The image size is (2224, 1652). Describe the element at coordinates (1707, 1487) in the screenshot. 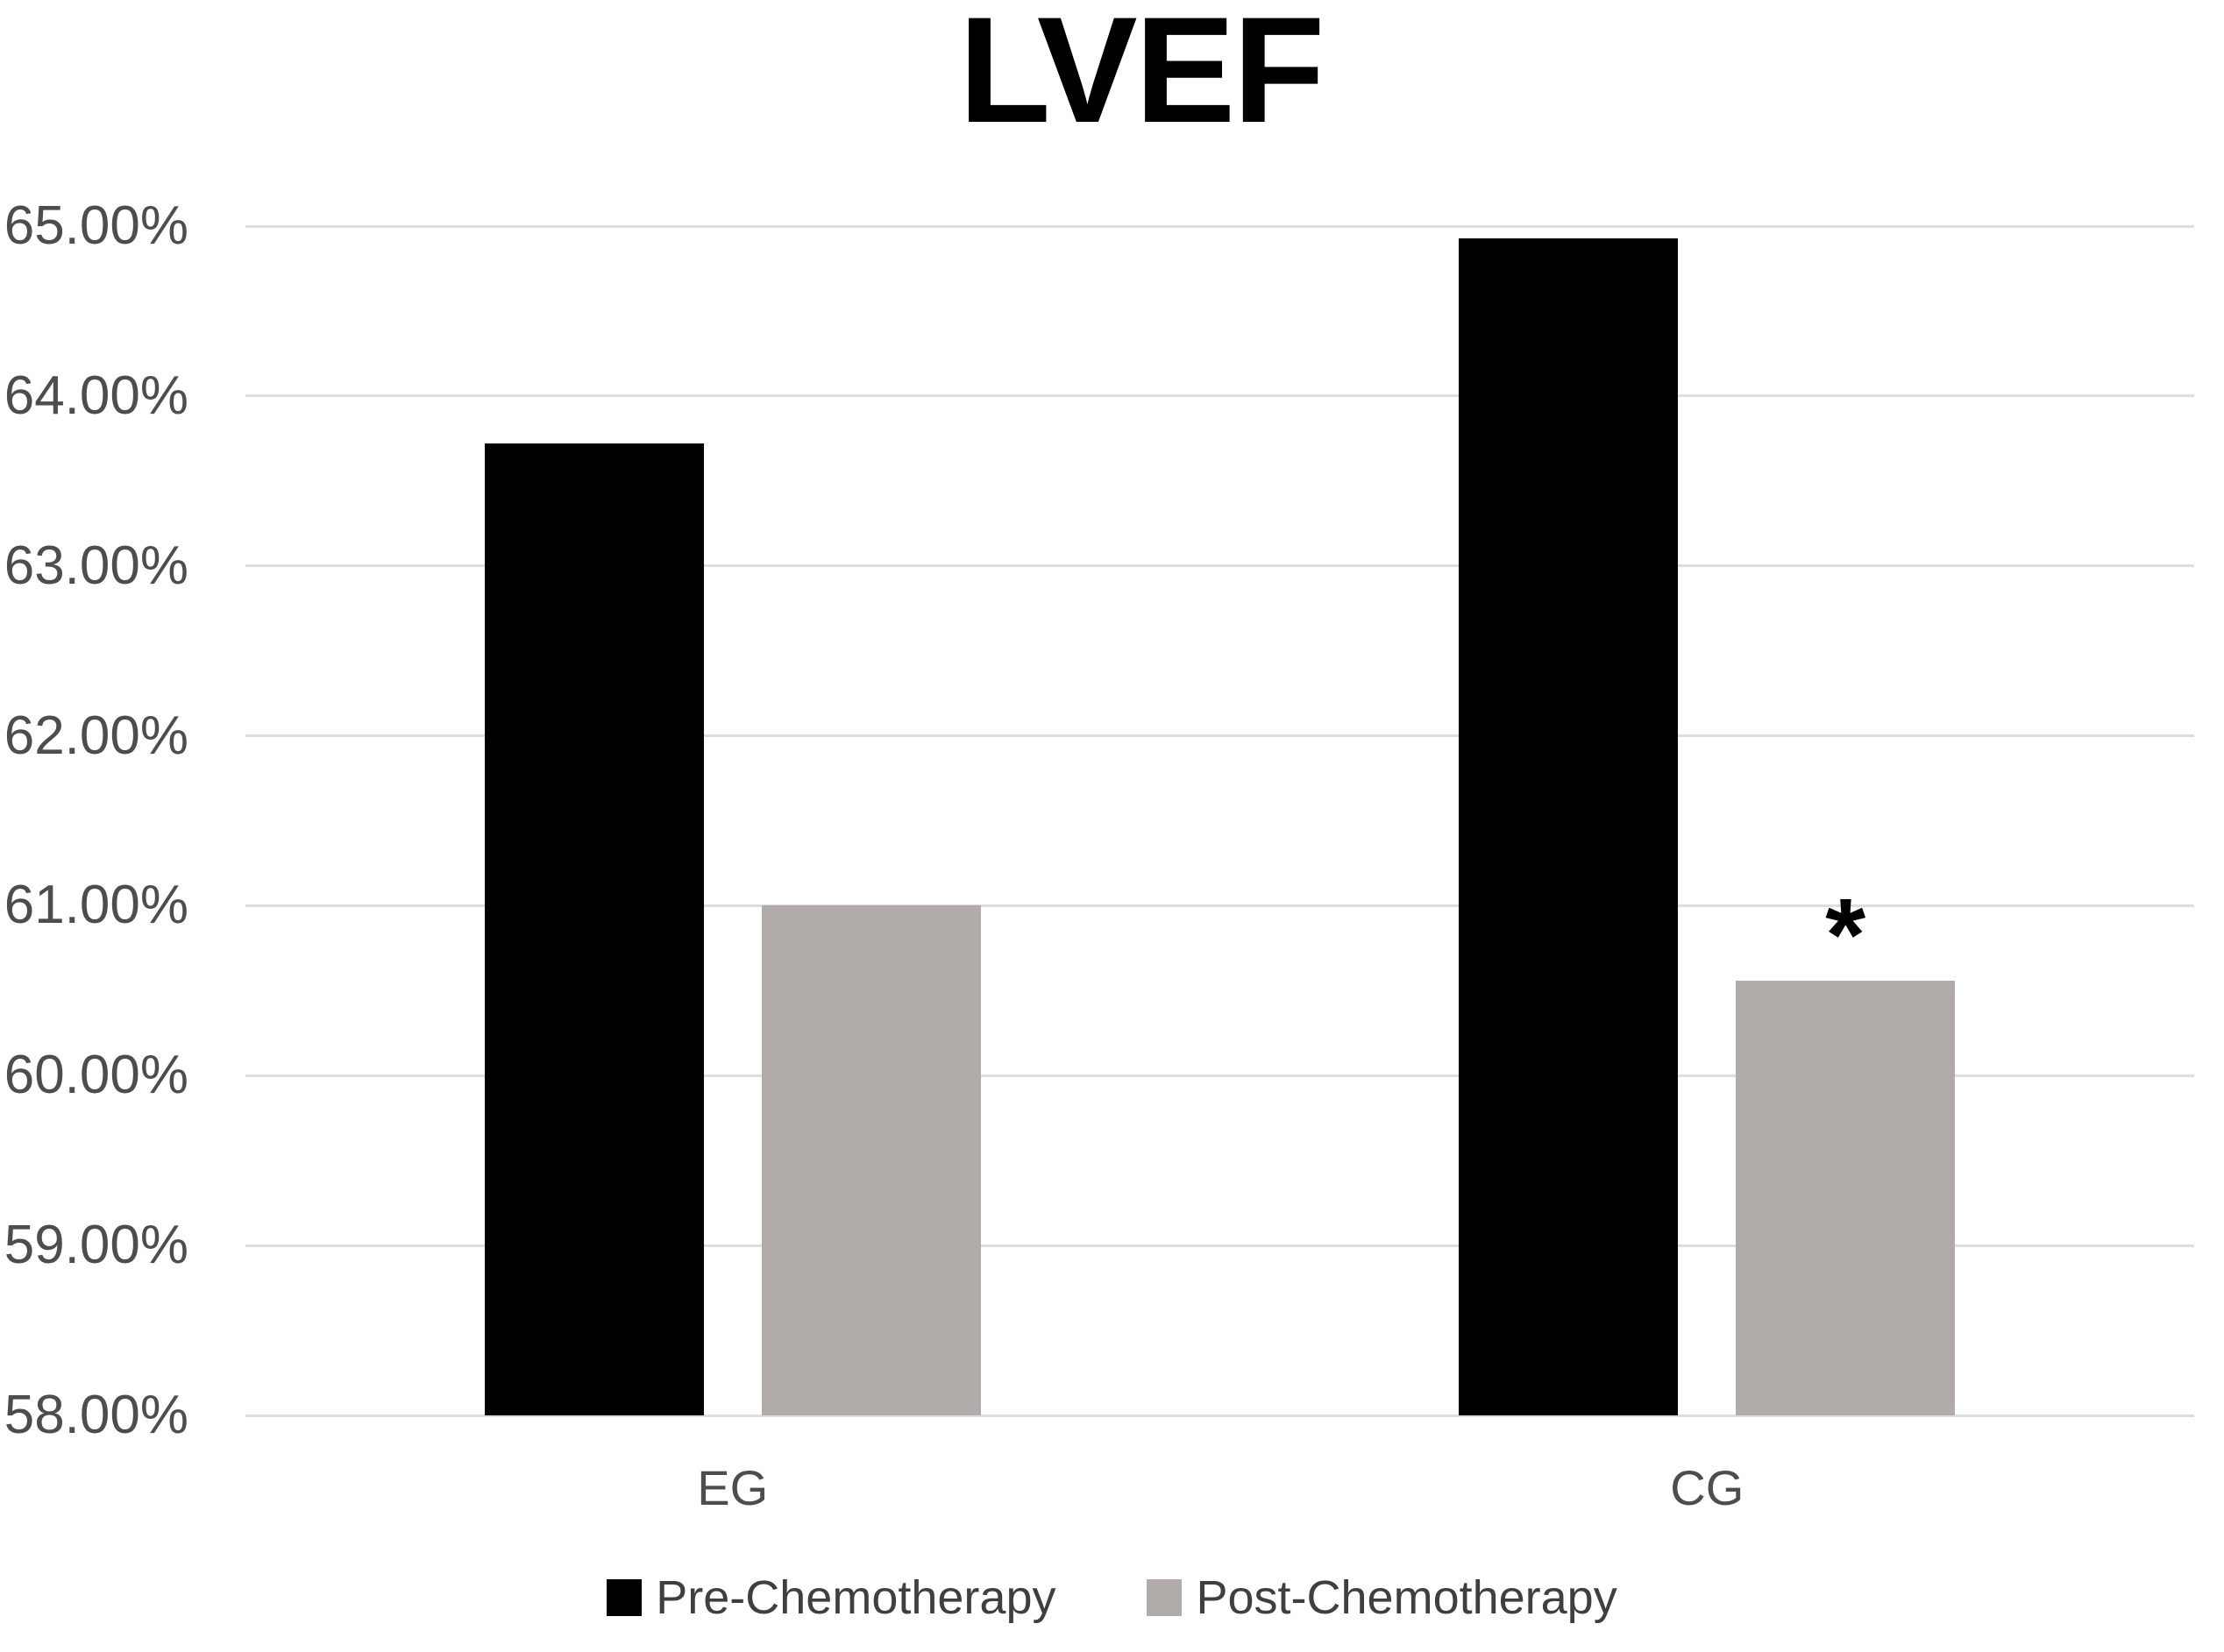

I see `x-category-label-cg: CG` at that location.